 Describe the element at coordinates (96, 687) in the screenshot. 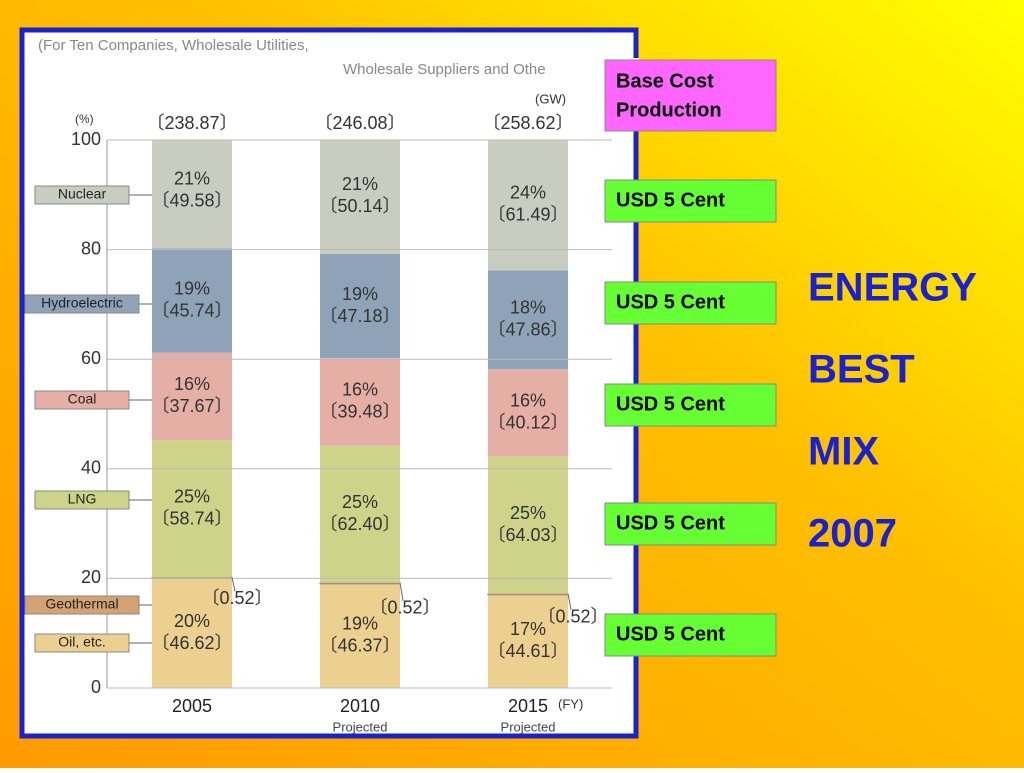

I see `y-tick-label: 0` at that location.